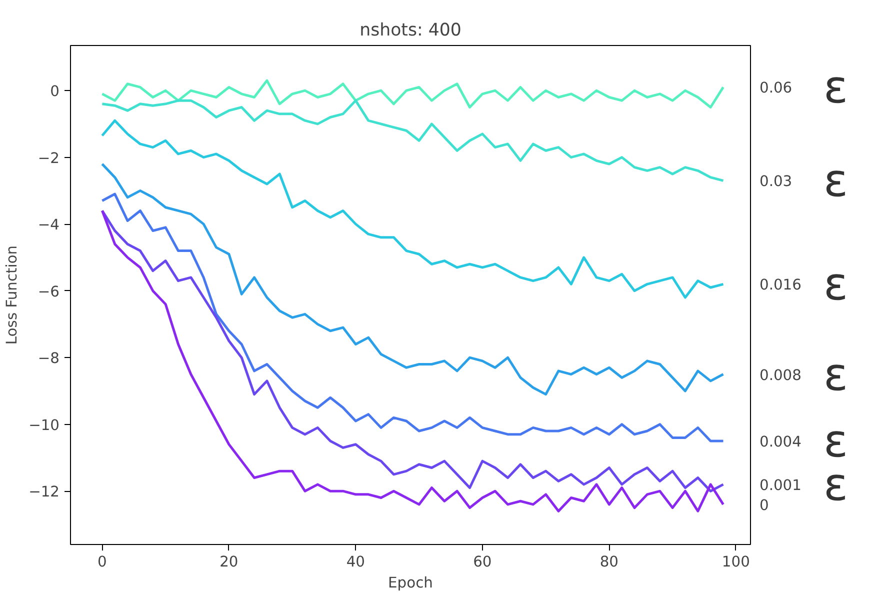 This screenshot has width=880, height=614. What do you see at coordinates (49, 359) in the screenshot?
I see `y-tick-label: −8` at bounding box center [49, 359].